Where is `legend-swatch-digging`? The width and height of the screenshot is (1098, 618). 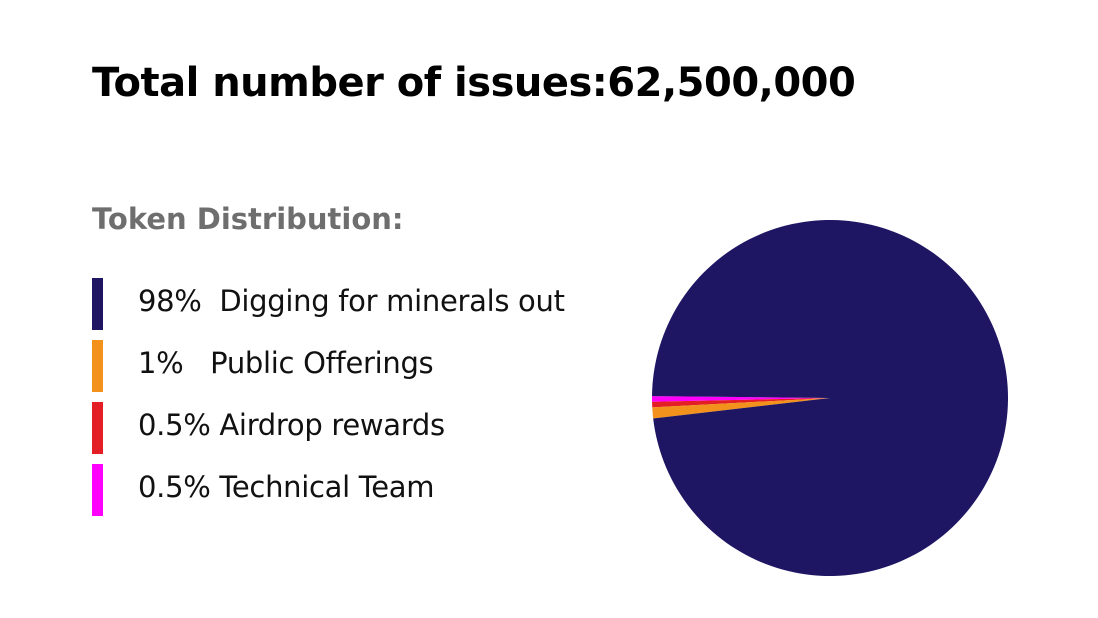
legend-swatch-digging is located at coordinates (97, 304).